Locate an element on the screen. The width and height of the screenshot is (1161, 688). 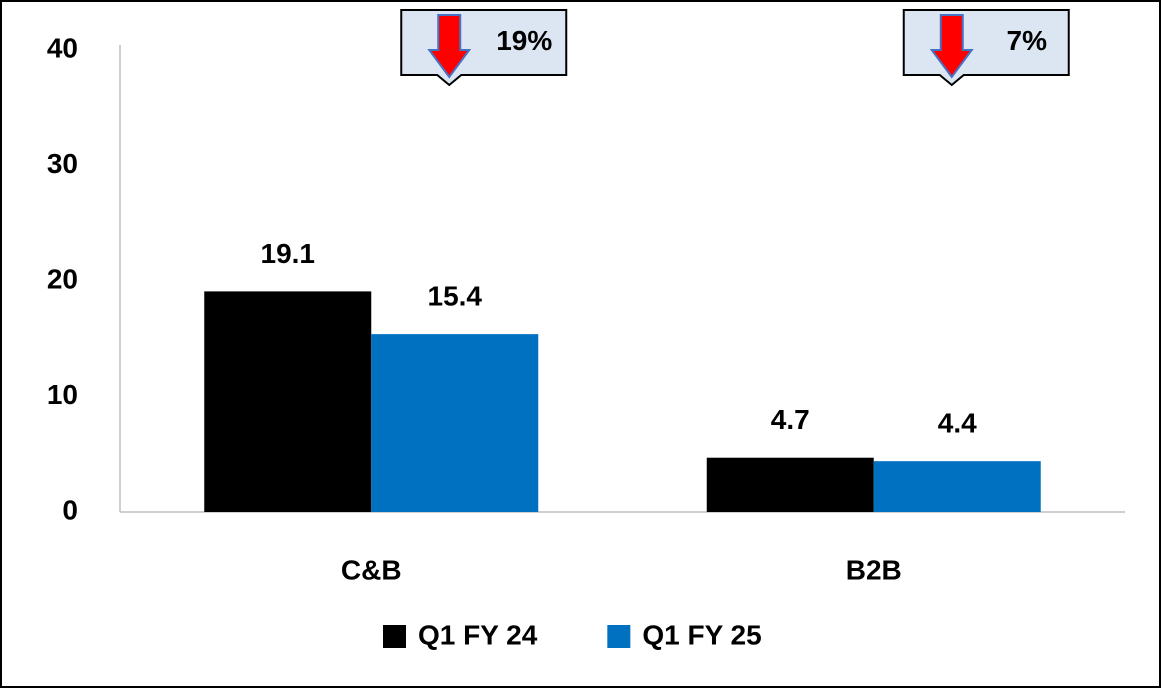
annotation: 19% is located at coordinates (524, 40).